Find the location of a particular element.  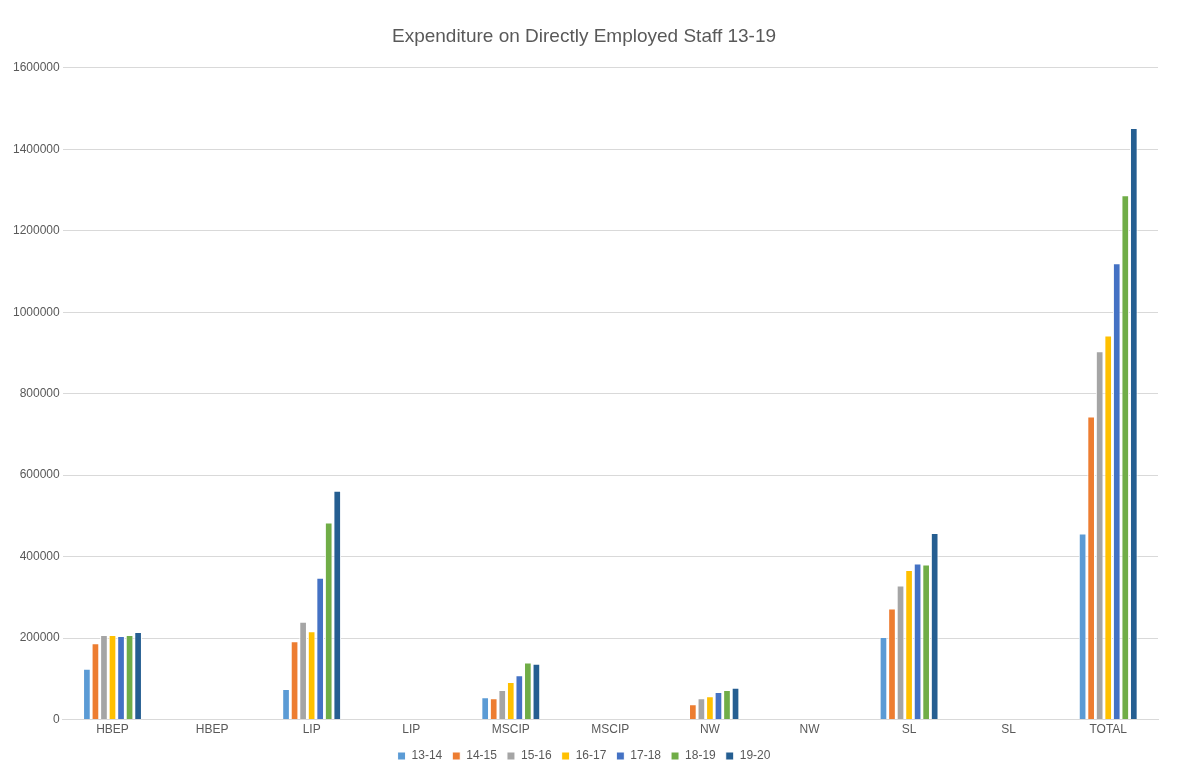

y-tick-label: 1200000 is located at coordinates (37, 230).